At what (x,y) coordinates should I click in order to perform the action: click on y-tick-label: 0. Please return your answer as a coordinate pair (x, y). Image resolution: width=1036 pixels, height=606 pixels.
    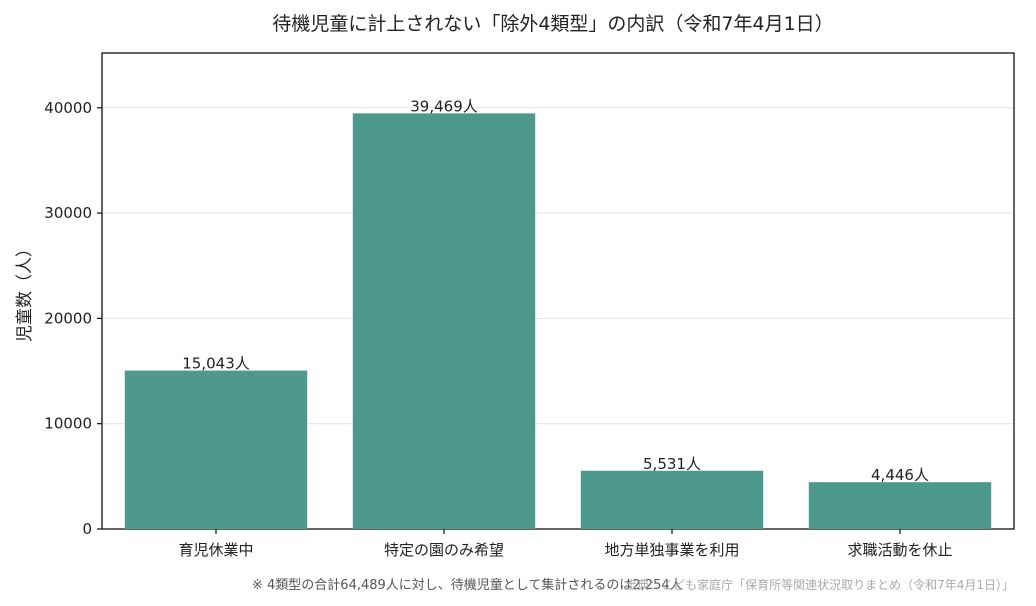
    Looking at the image, I should click on (87, 529).